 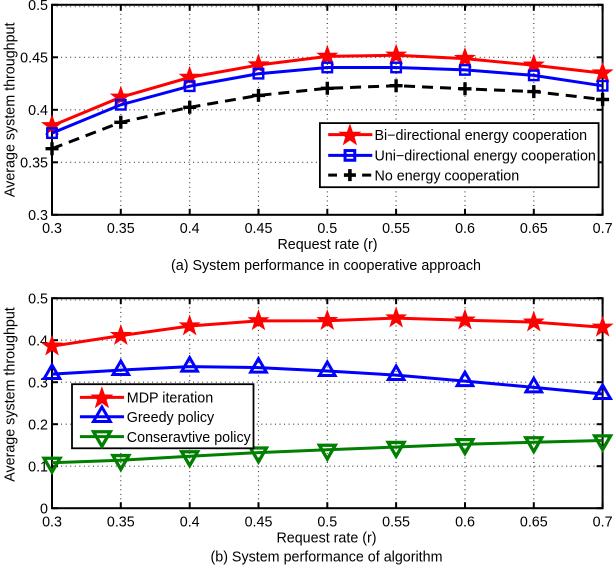 What do you see at coordinates (447, 176) in the screenshot?
I see `svg-text: No energy cooperation` at bounding box center [447, 176].